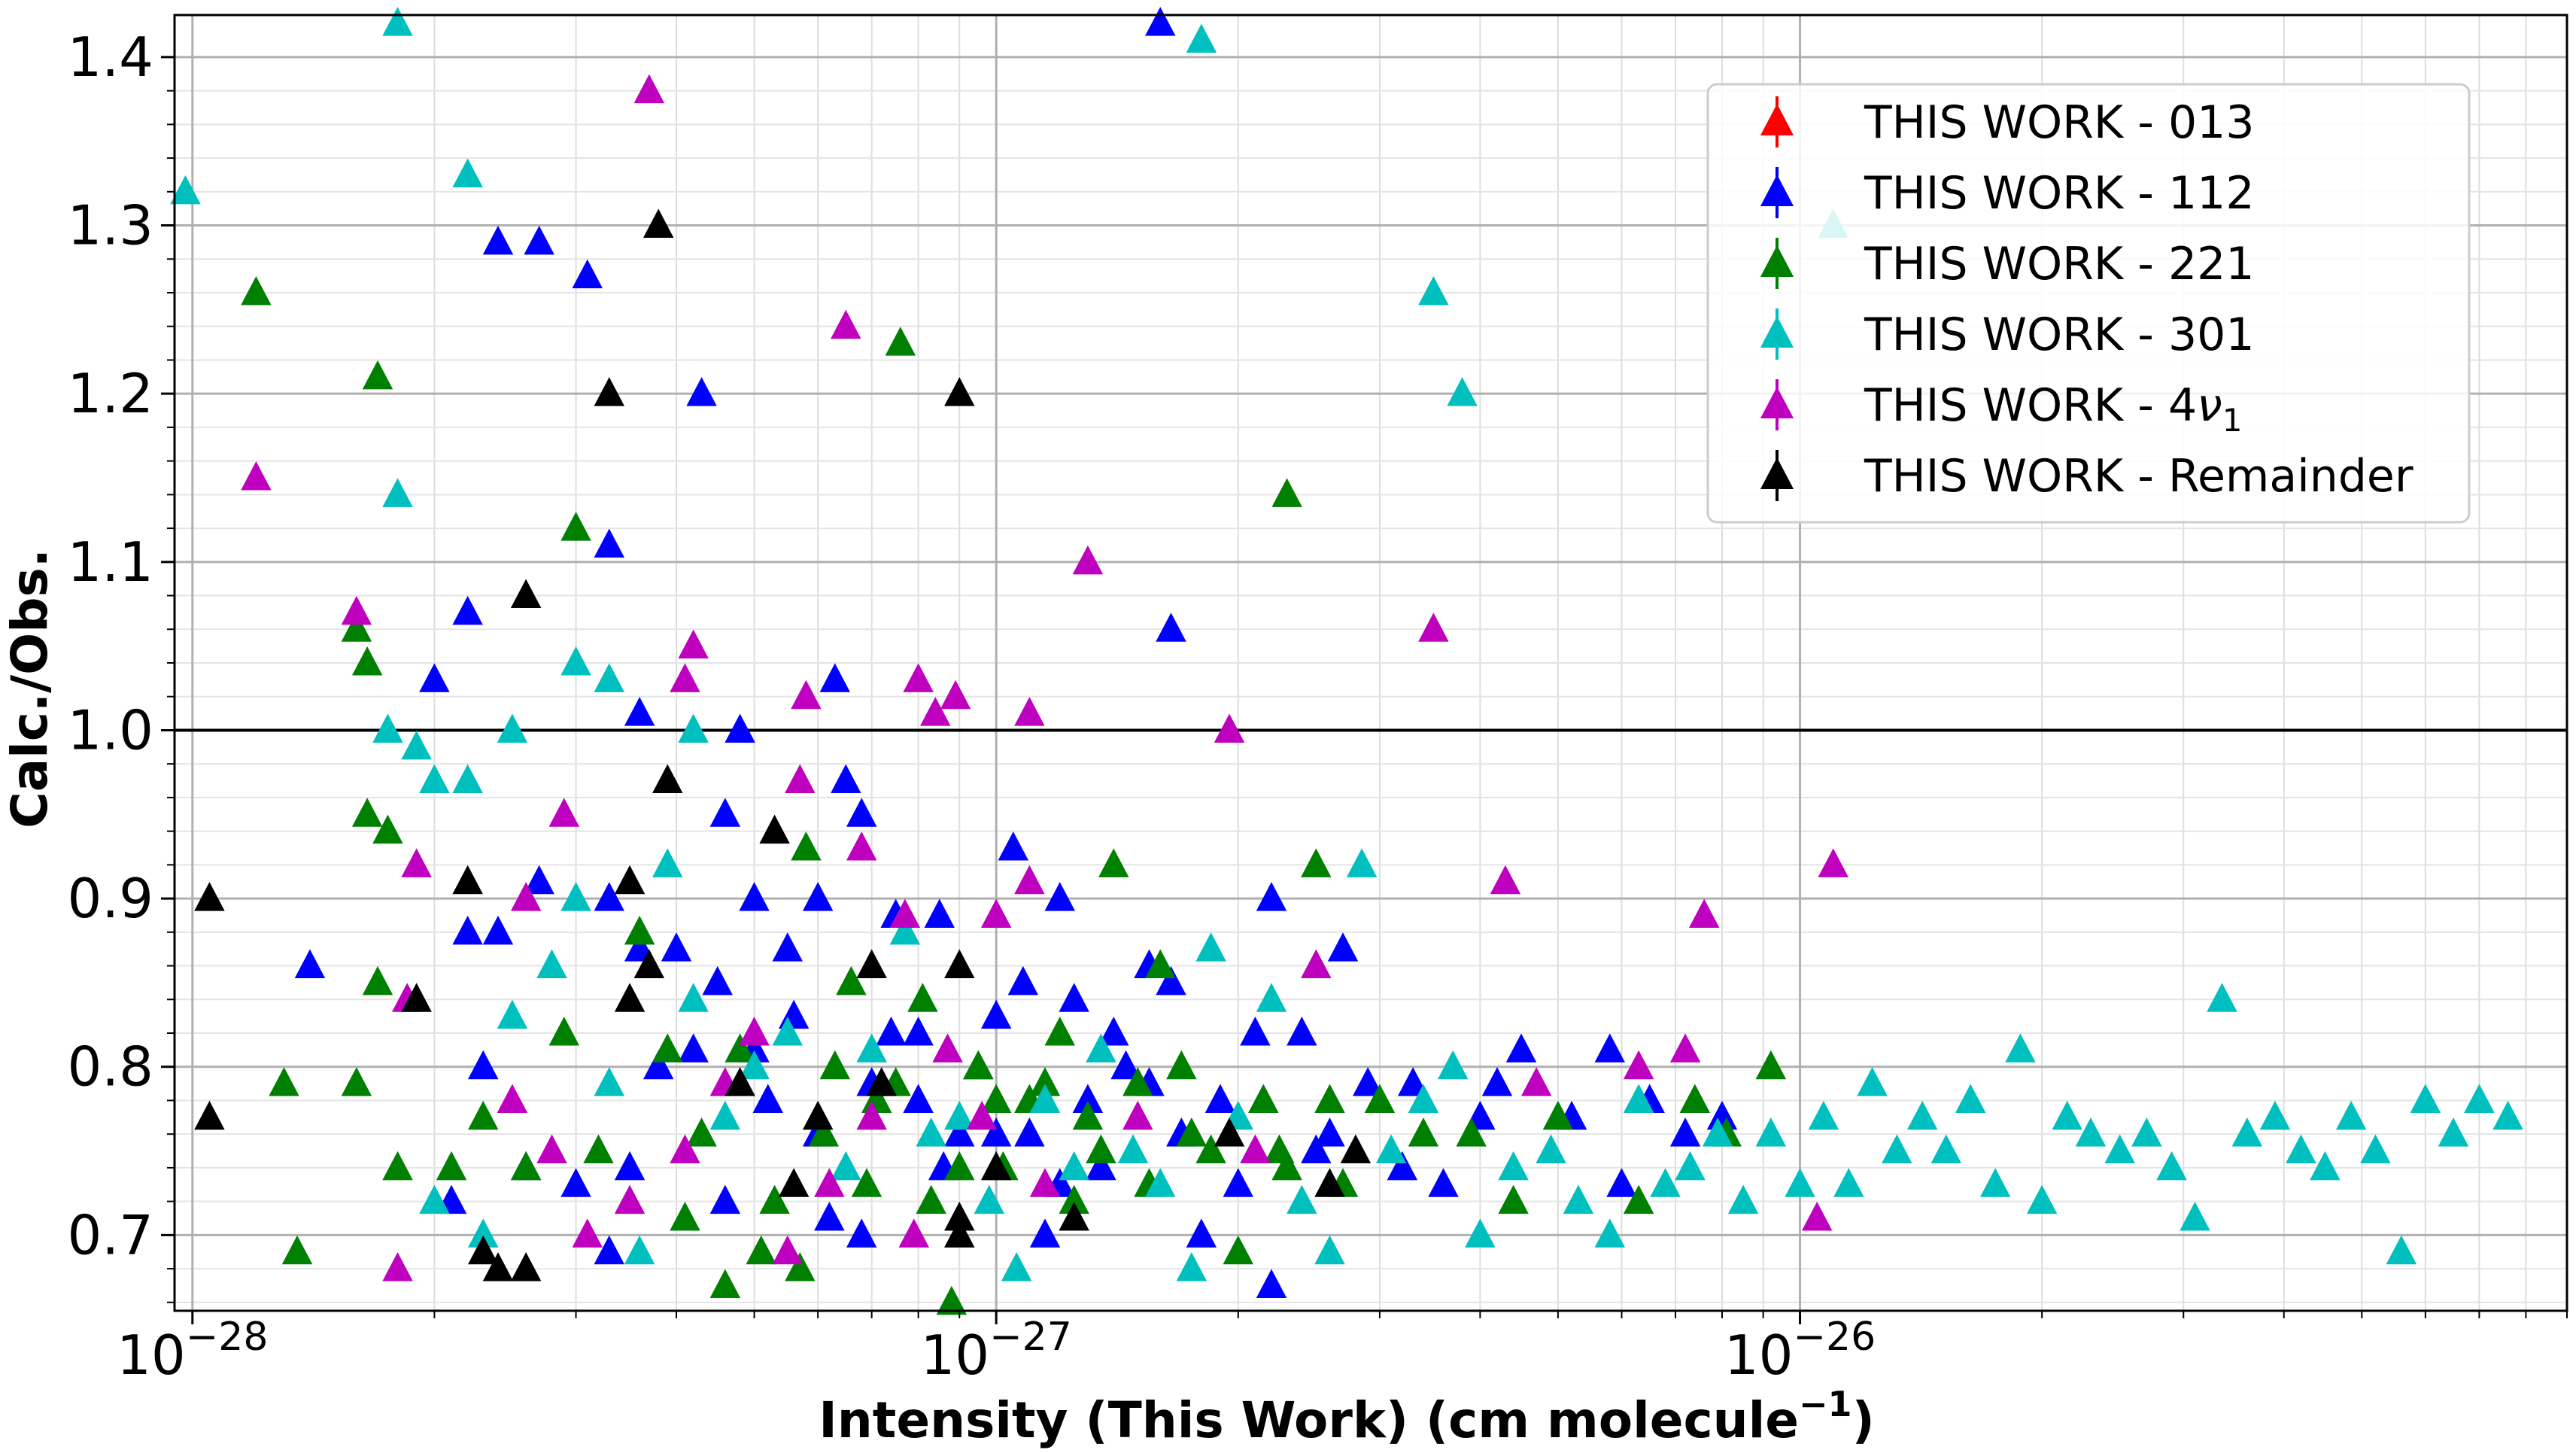  I want to click on y-tick-label: 1.1, so click(110, 562).